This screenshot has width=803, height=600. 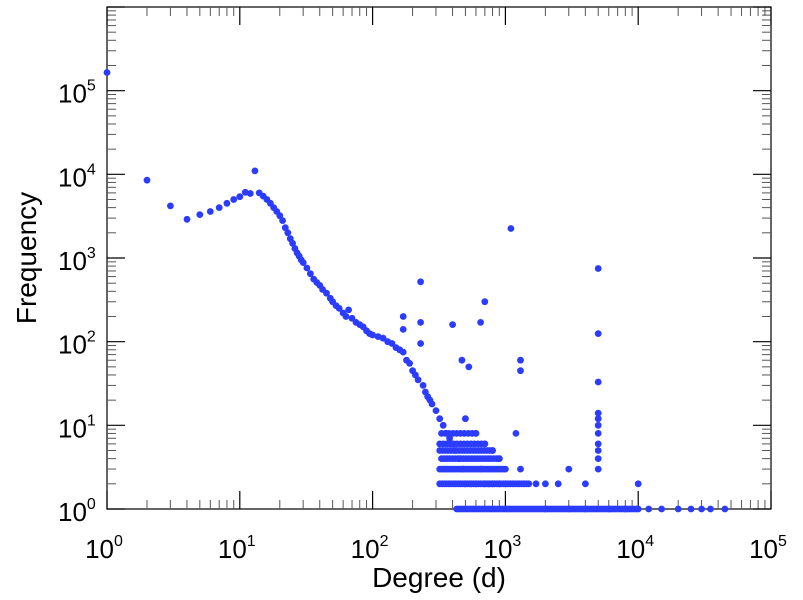 What do you see at coordinates (91, 504) in the screenshot?
I see `y-tick-exponent: 0` at bounding box center [91, 504].